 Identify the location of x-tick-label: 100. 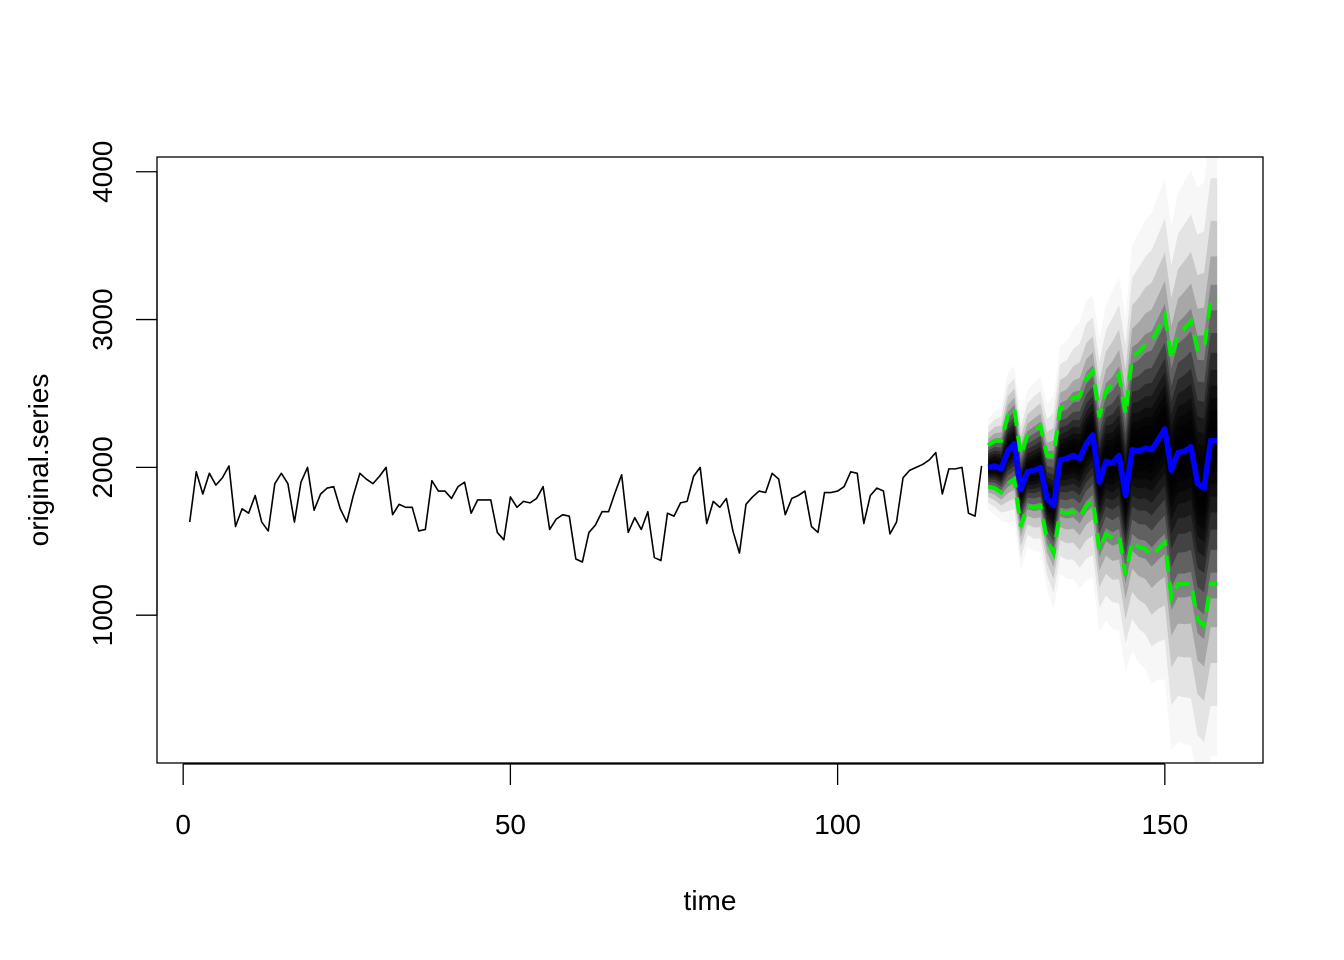
(837, 824).